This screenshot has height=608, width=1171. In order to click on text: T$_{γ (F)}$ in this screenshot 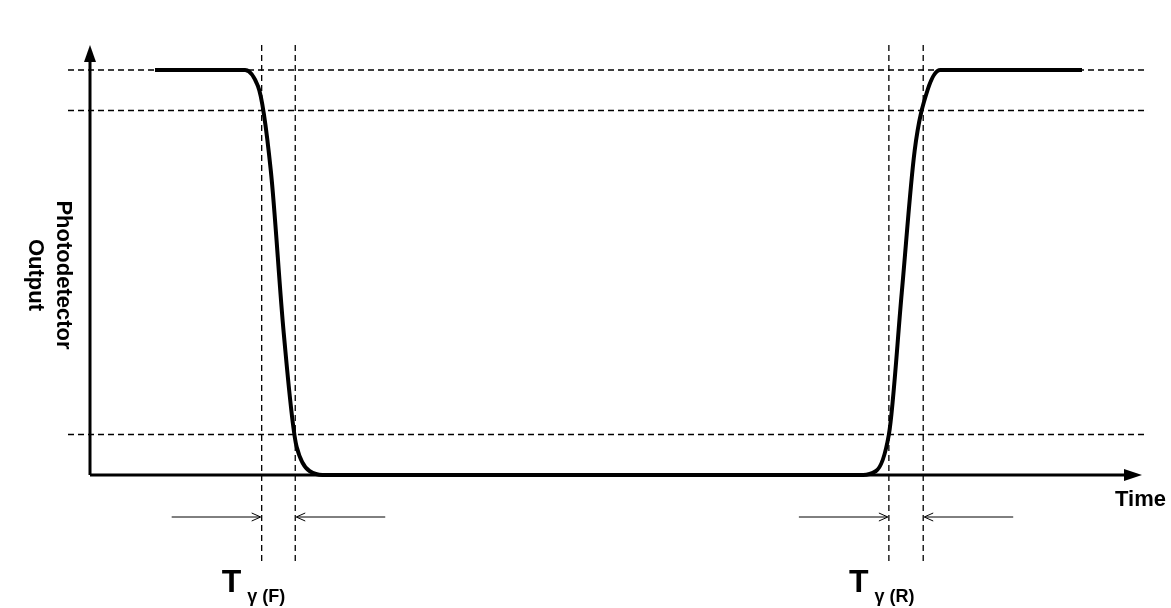, I will do `click(253, 584)`.